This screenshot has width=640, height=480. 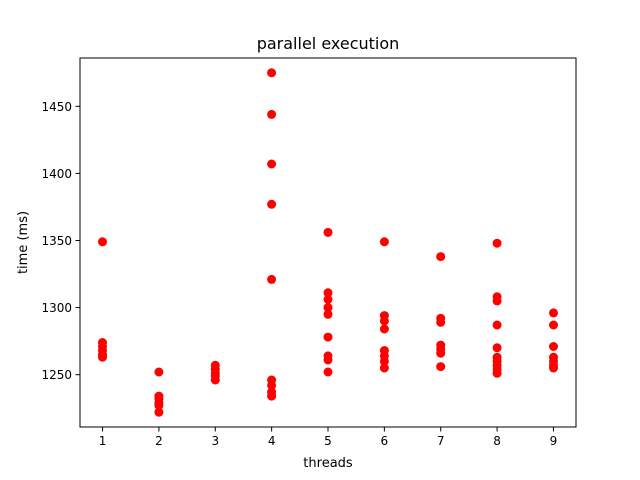 What do you see at coordinates (56, 375) in the screenshot?
I see `y-tick-label: 1250` at bounding box center [56, 375].